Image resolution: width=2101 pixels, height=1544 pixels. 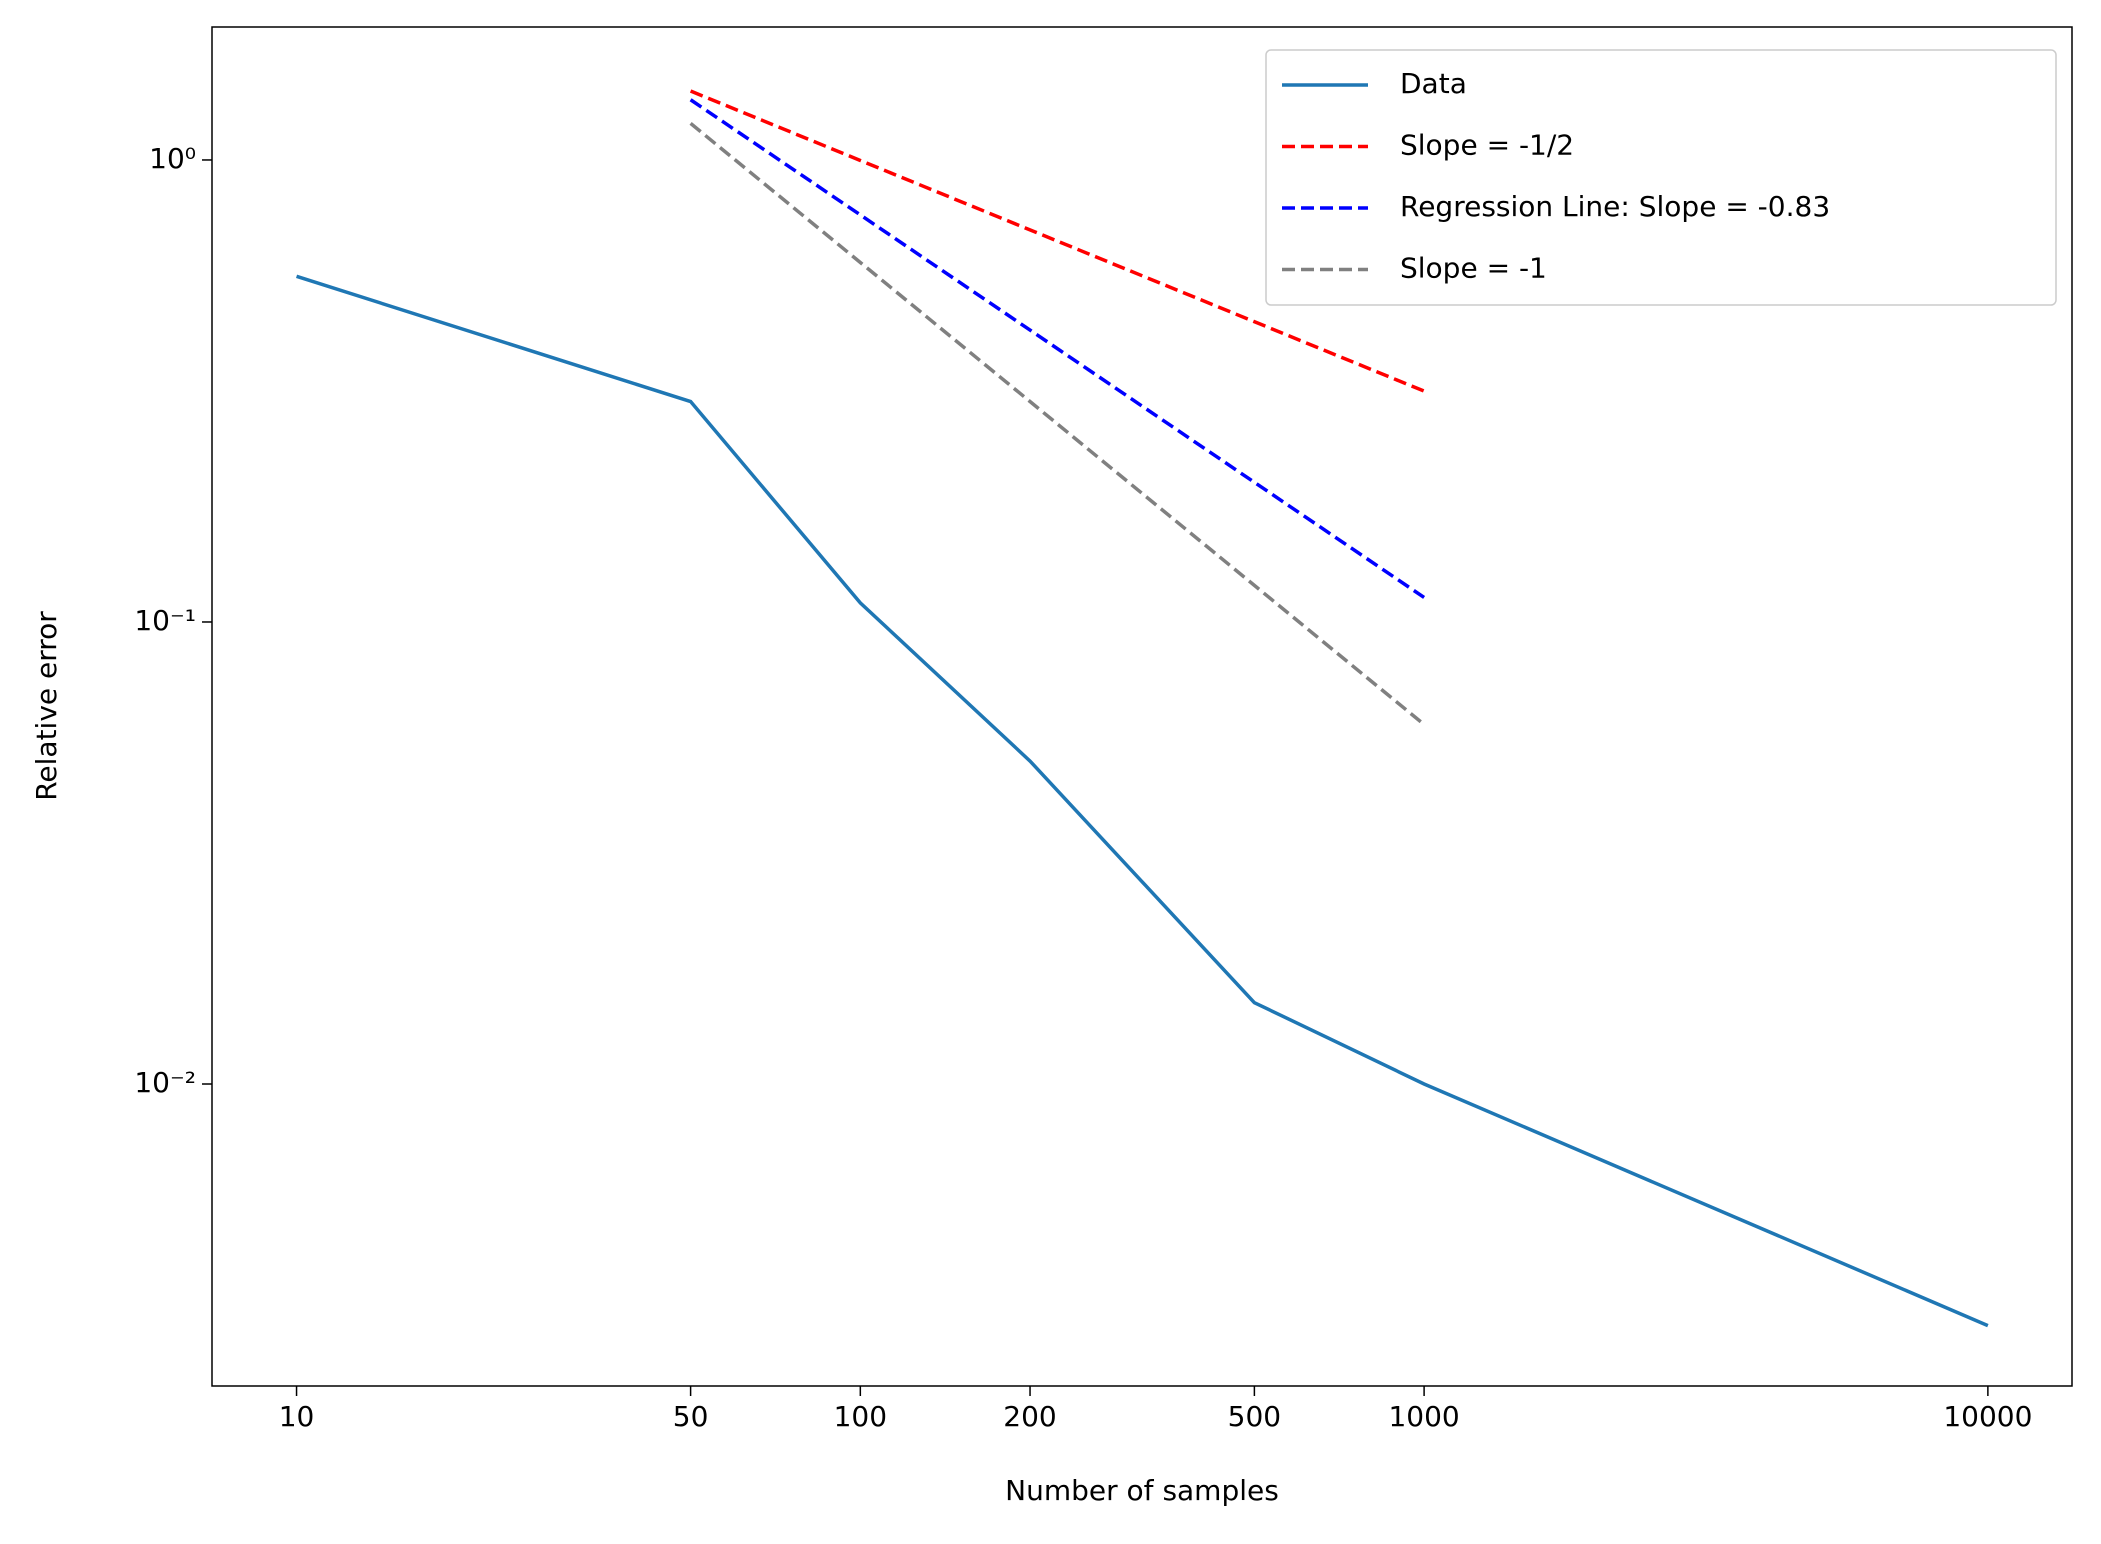 I want to click on y-tick-label: 10⁻², so click(x=165, y=1082).